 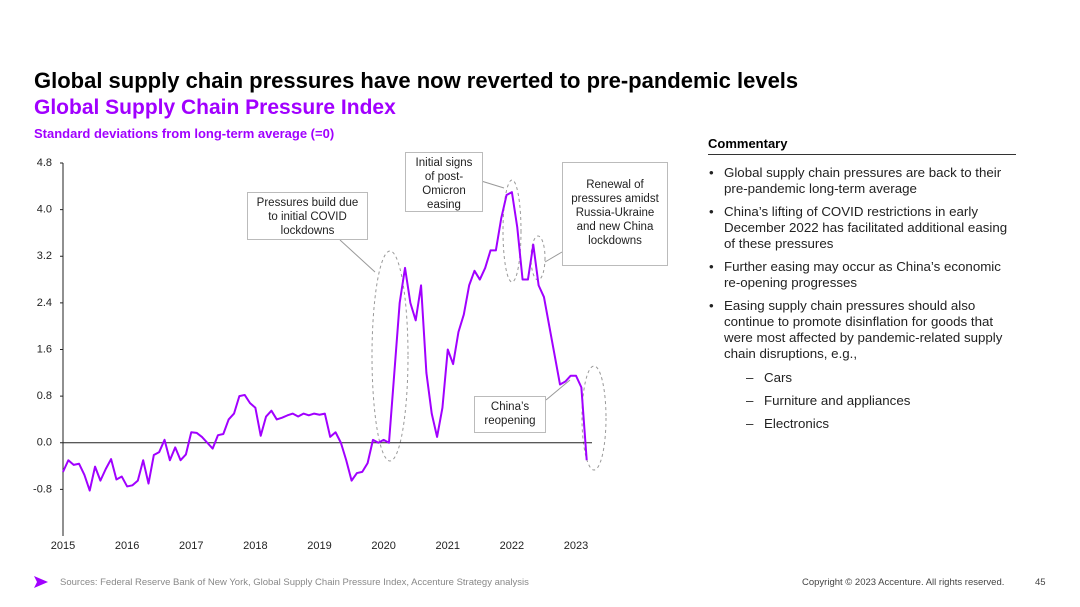 What do you see at coordinates (44, 303) in the screenshot?
I see `y-tick-label: 2.4` at bounding box center [44, 303].